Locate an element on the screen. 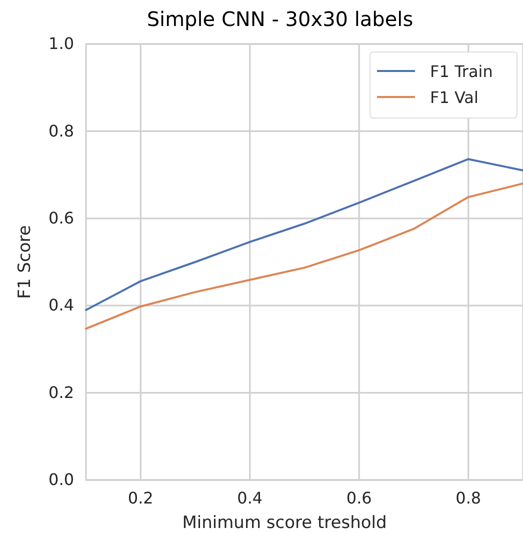 The image size is (523, 533). x-tick-label: 0.6 is located at coordinates (359, 498).